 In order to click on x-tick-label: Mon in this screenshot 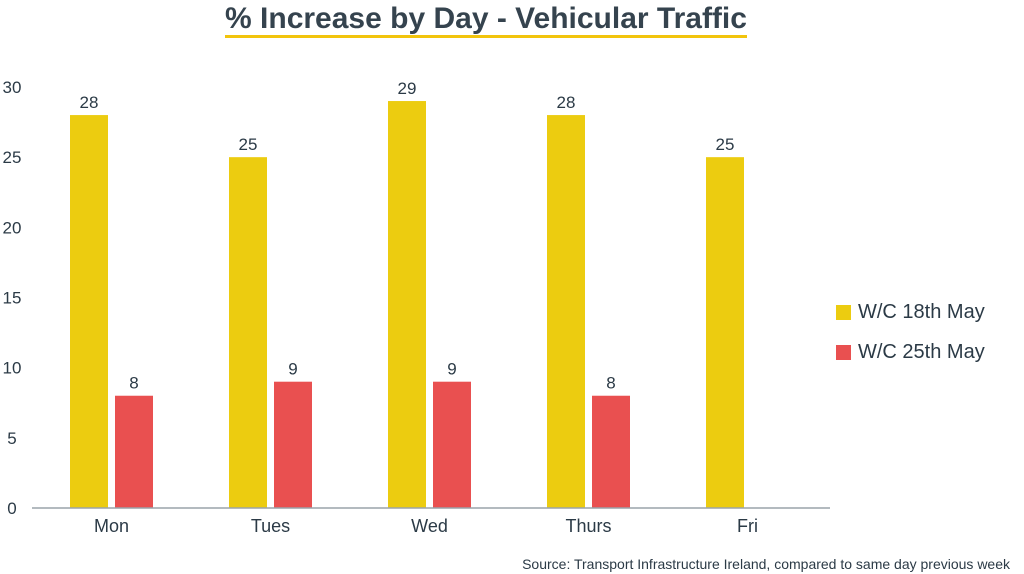, I will do `click(111, 526)`.